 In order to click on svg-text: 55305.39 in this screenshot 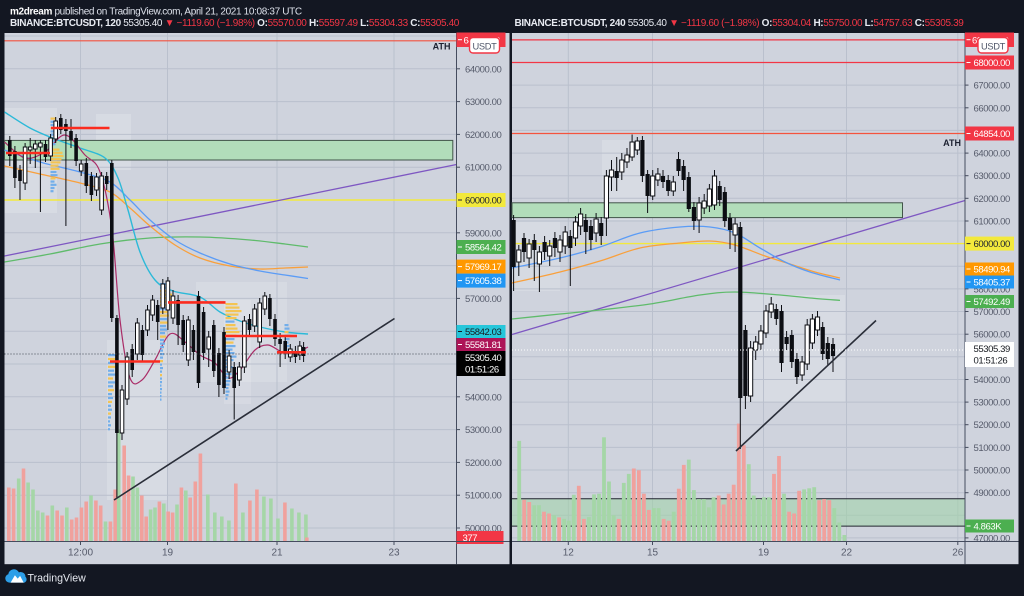, I will do `click(992, 349)`.